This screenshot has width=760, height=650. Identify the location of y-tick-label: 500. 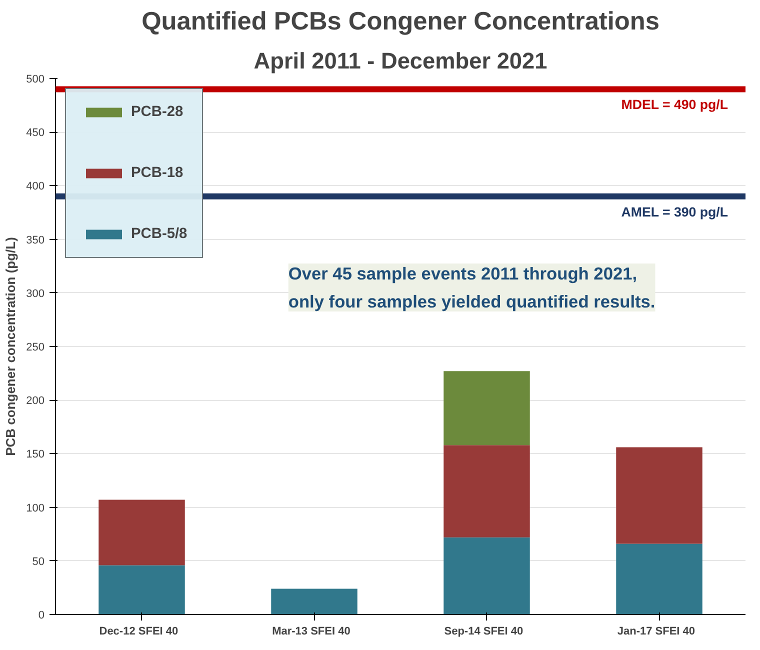
(35, 80).